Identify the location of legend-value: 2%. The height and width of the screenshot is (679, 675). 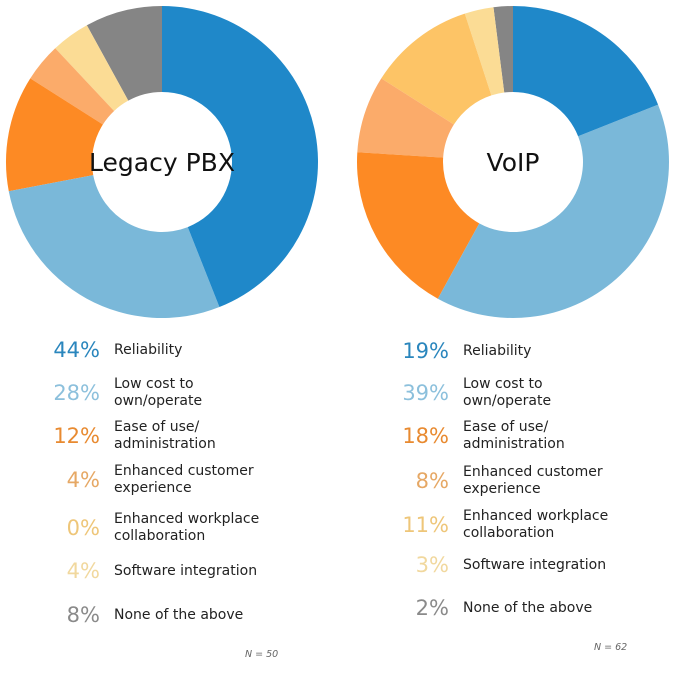
(432, 608).